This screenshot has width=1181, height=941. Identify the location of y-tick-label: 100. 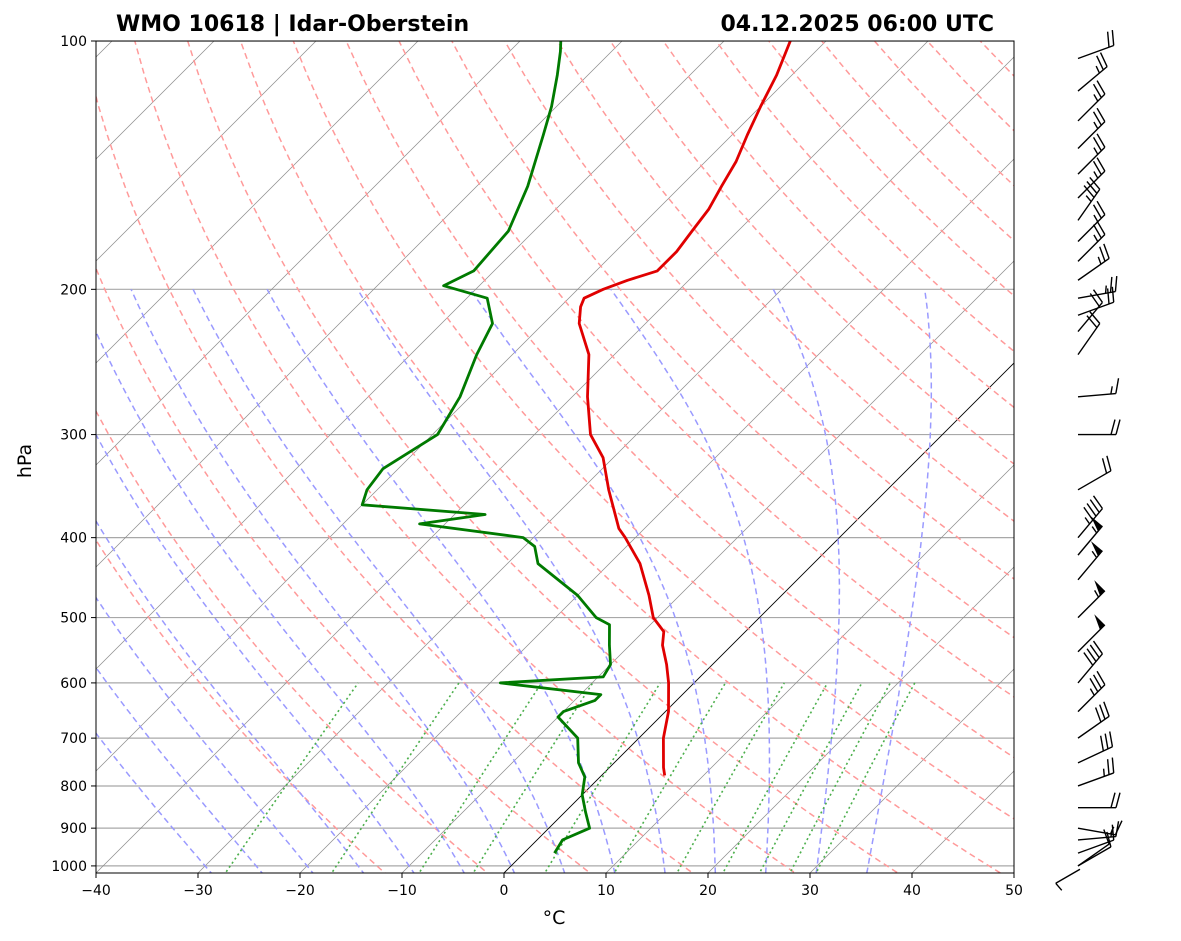
(73, 42).